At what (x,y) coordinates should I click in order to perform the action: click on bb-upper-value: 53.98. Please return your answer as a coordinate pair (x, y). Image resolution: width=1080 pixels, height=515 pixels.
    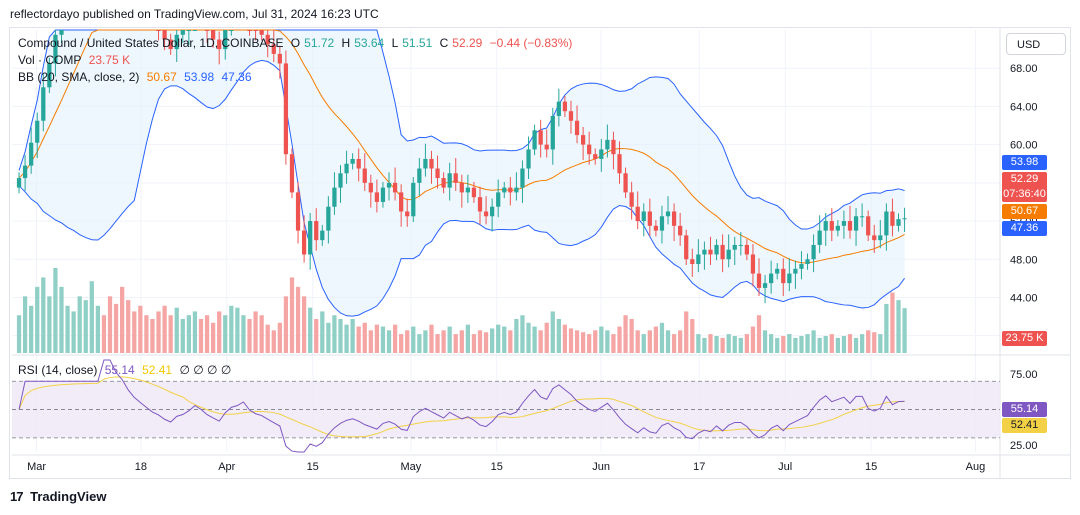
    Looking at the image, I should click on (199, 77).